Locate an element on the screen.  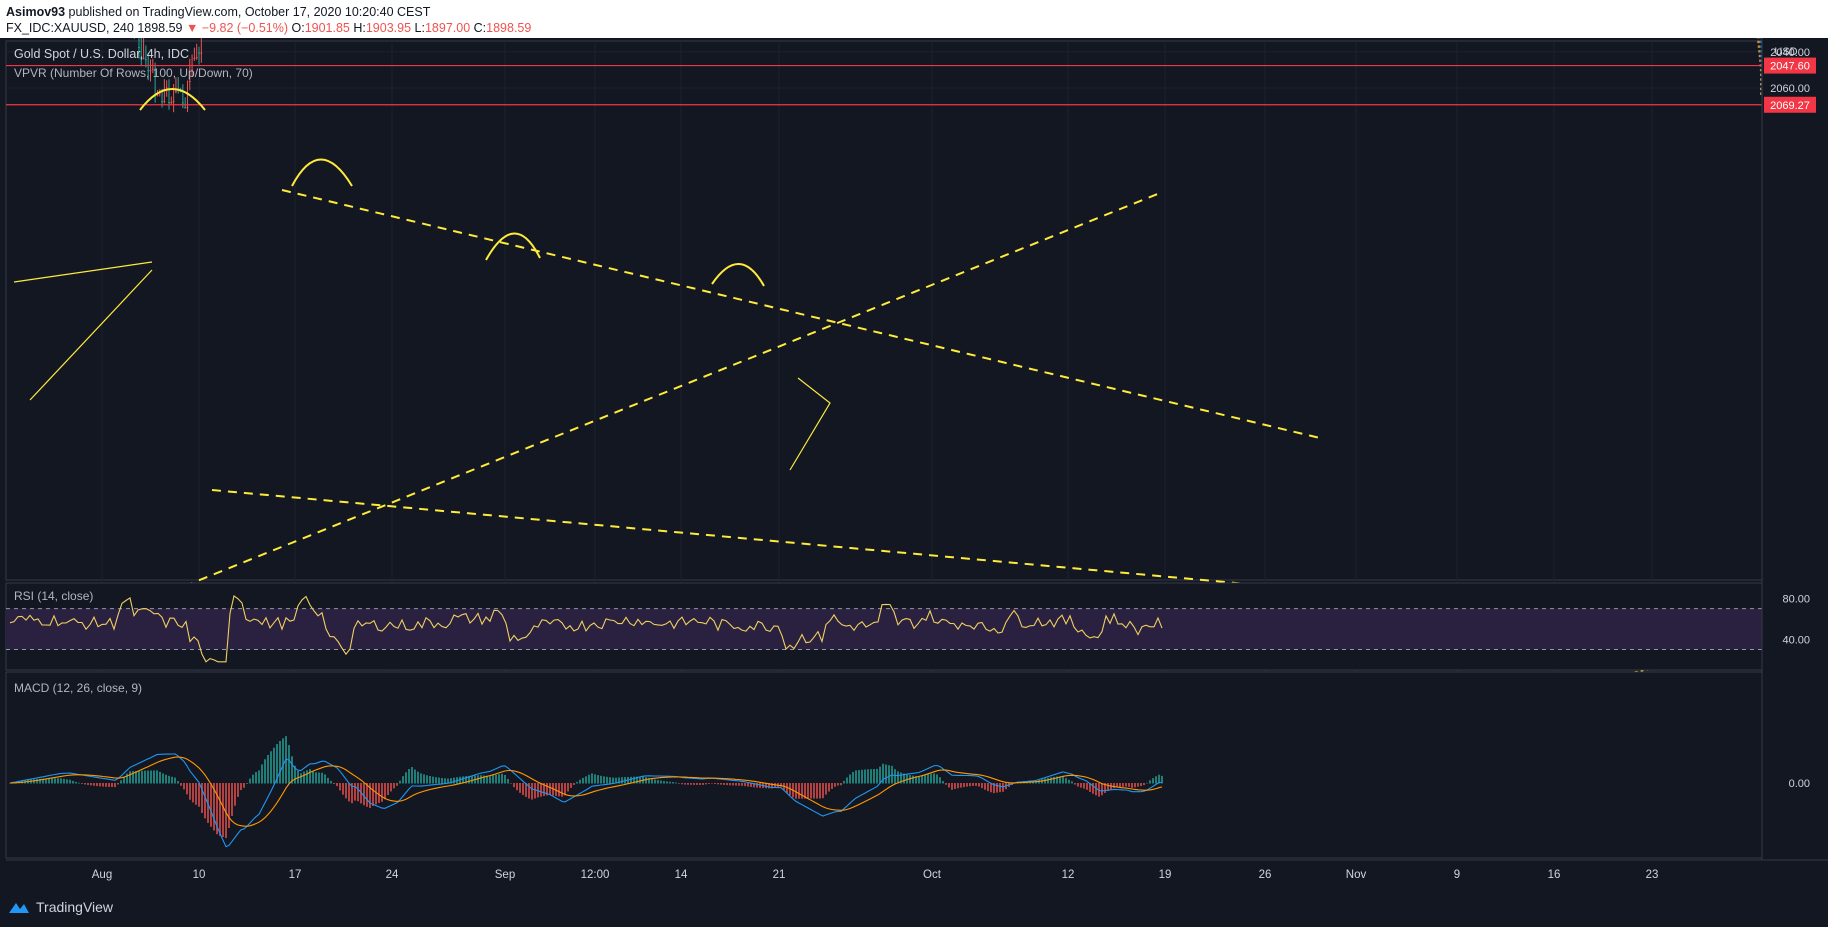
x-tick-label: 14 is located at coordinates (681, 875).